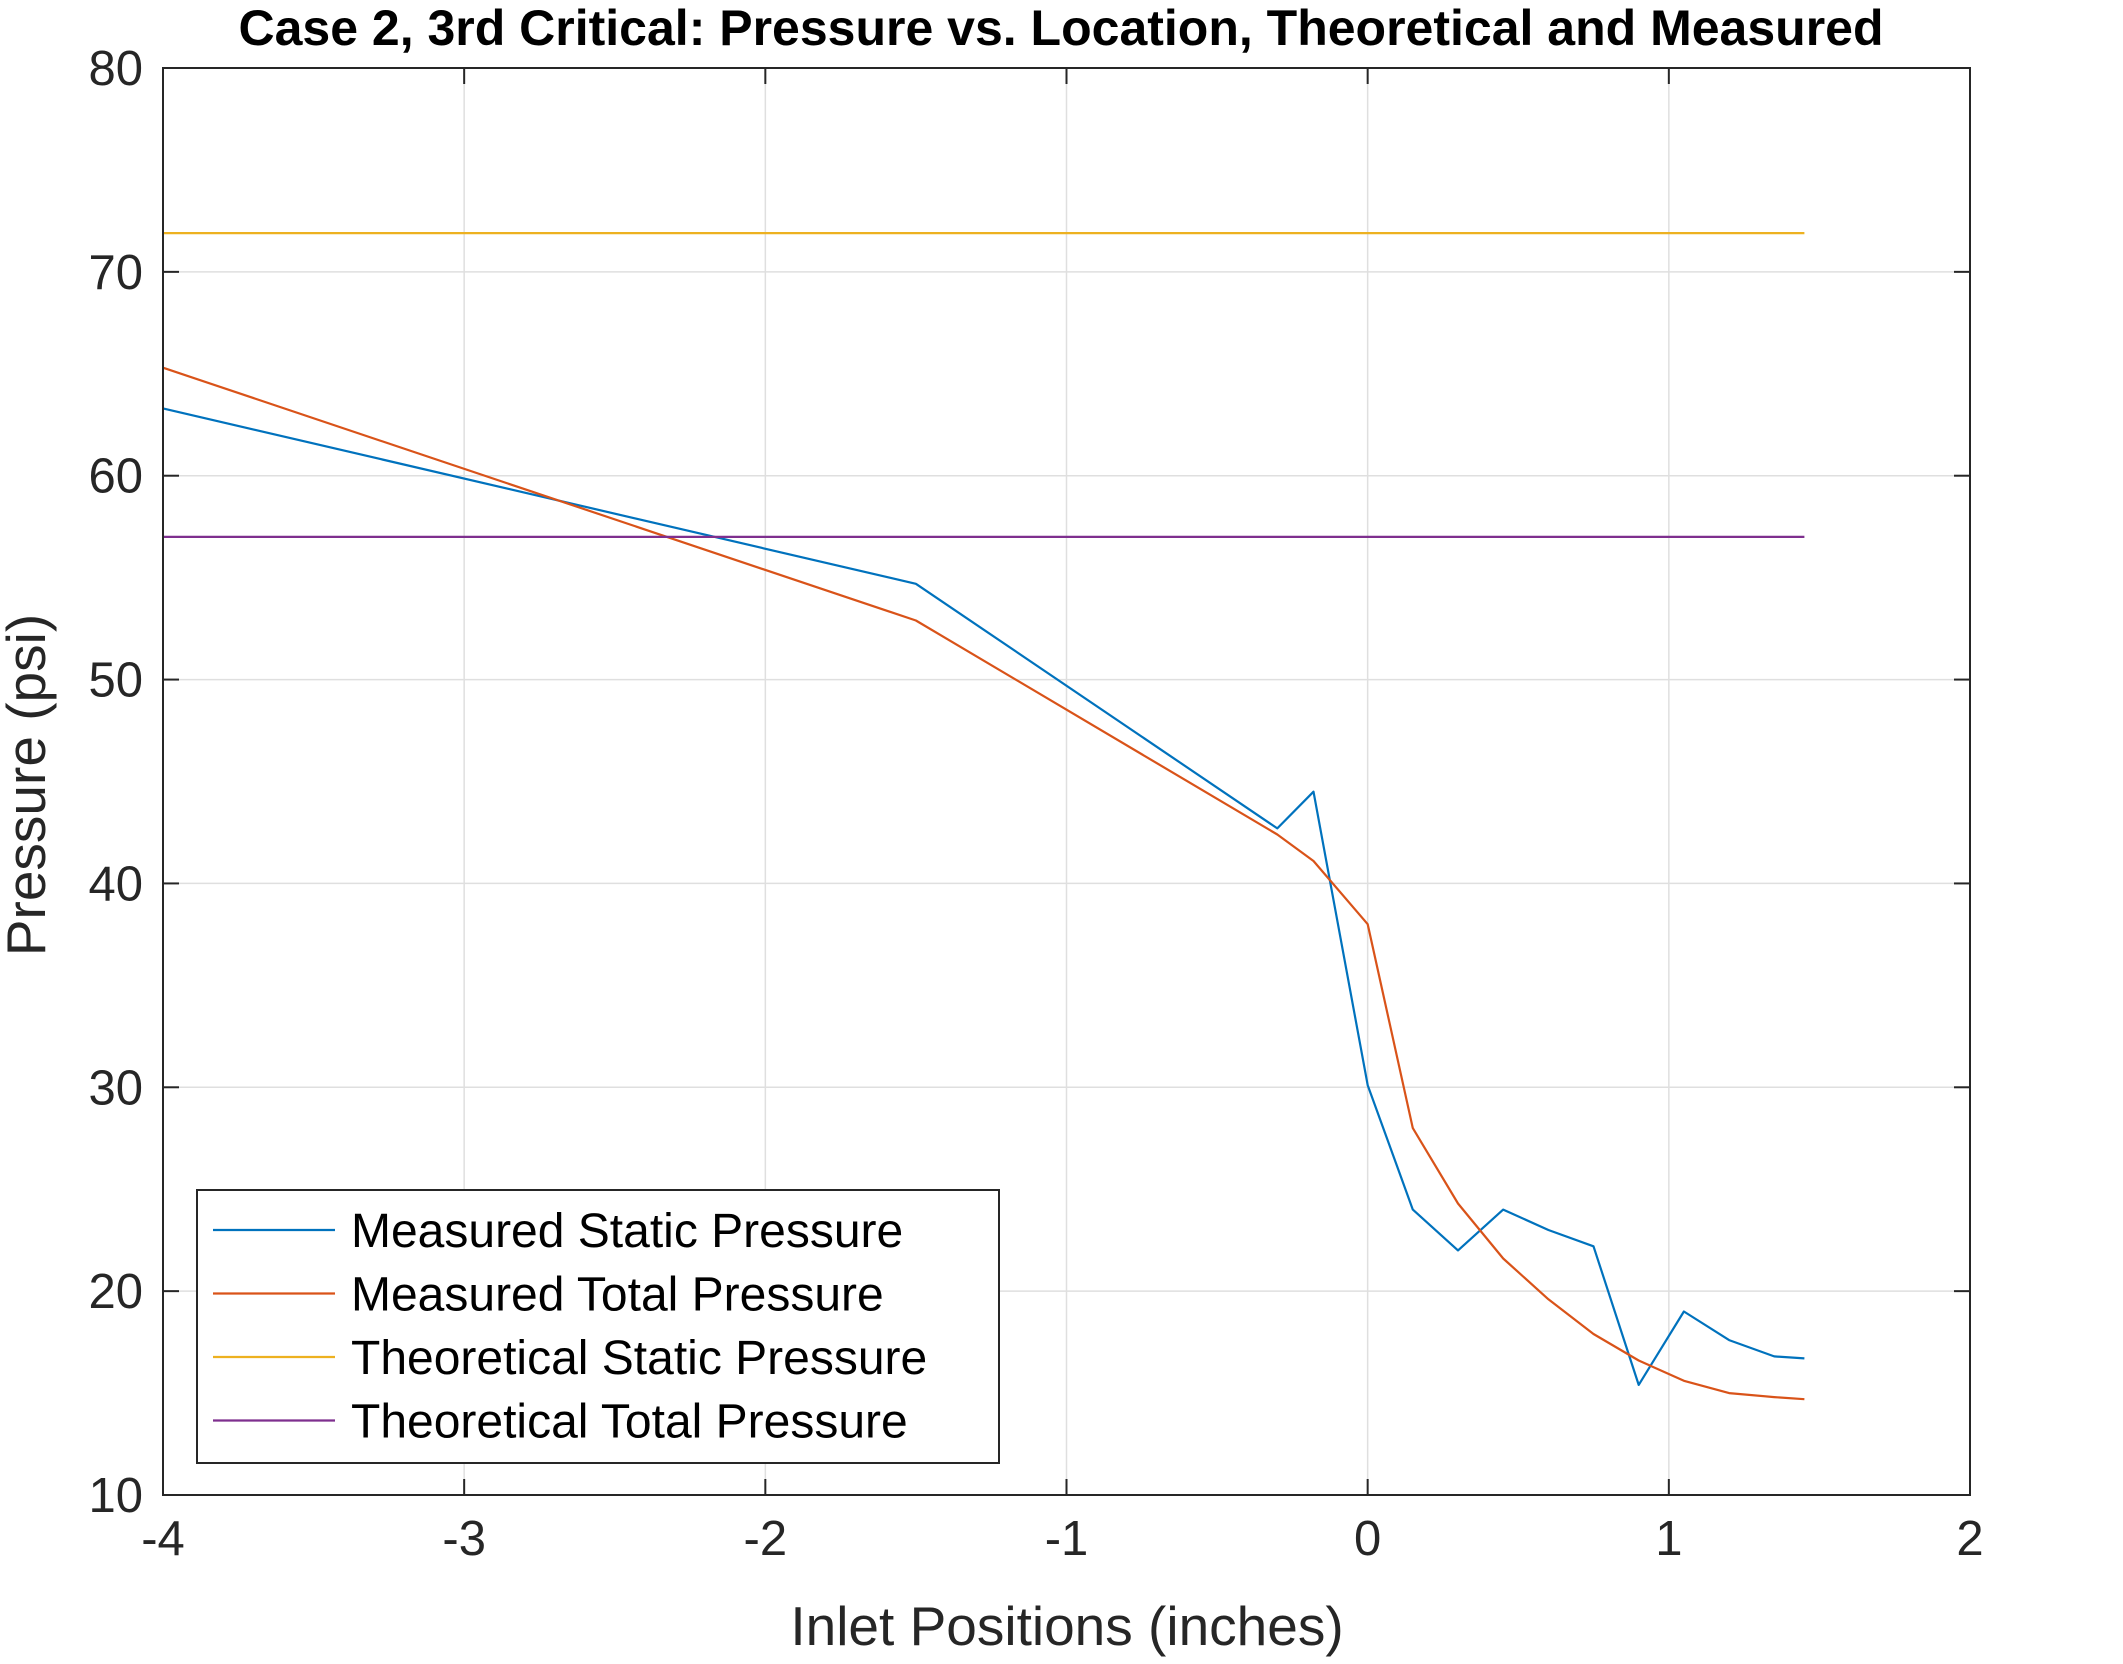 The width and height of the screenshot is (2123, 1664). I want to click on y-tick-label: 20, so click(115, 1292).